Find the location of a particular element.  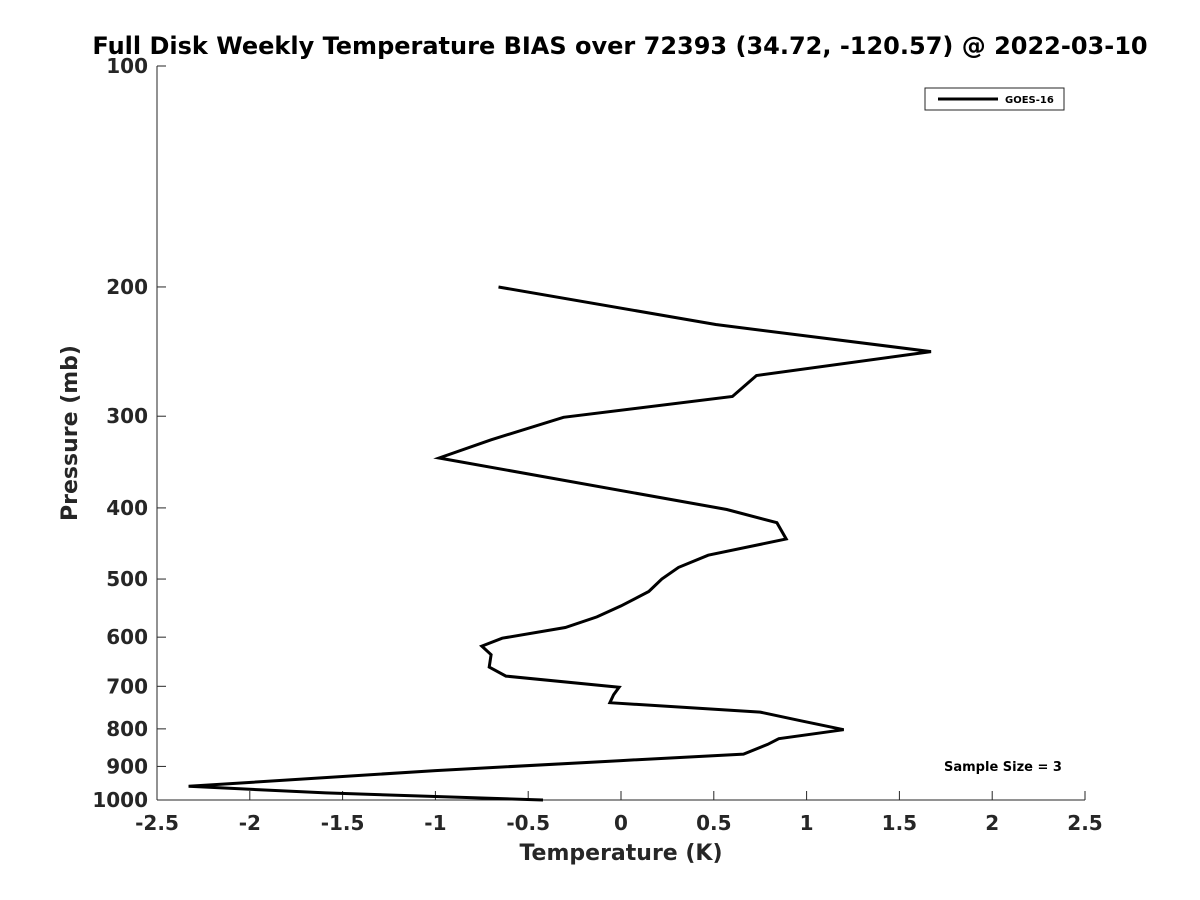

y-tick-label: 400 is located at coordinates (127, 508).